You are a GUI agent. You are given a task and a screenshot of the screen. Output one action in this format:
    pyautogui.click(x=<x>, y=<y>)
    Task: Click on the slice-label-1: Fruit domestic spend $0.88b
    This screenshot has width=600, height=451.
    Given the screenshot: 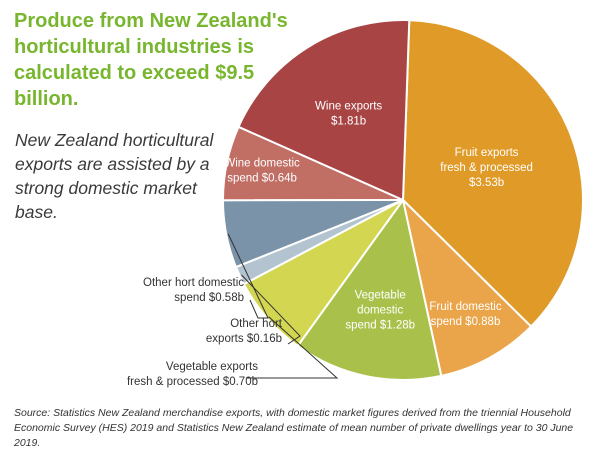 What is the action you would take?
    pyautogui.click(x=465, y=314)
    